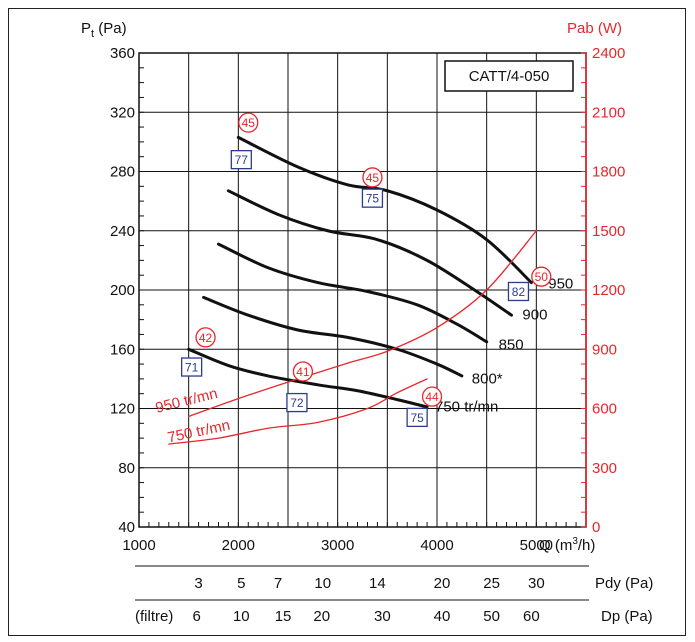 The width and height of the screenshot is (695, 642). I want to click on noise-value: 72, so click(297, 403).